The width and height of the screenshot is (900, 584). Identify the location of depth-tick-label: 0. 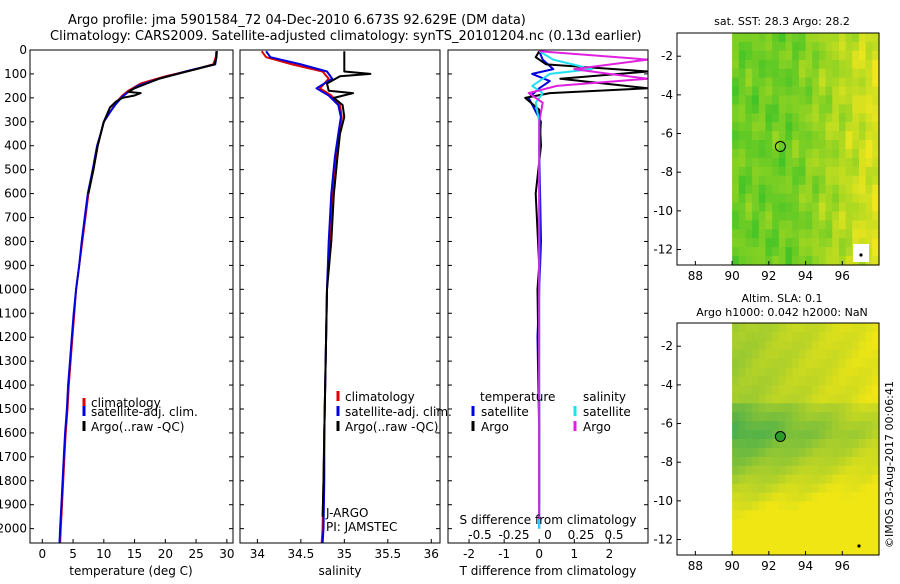
(23, 50).